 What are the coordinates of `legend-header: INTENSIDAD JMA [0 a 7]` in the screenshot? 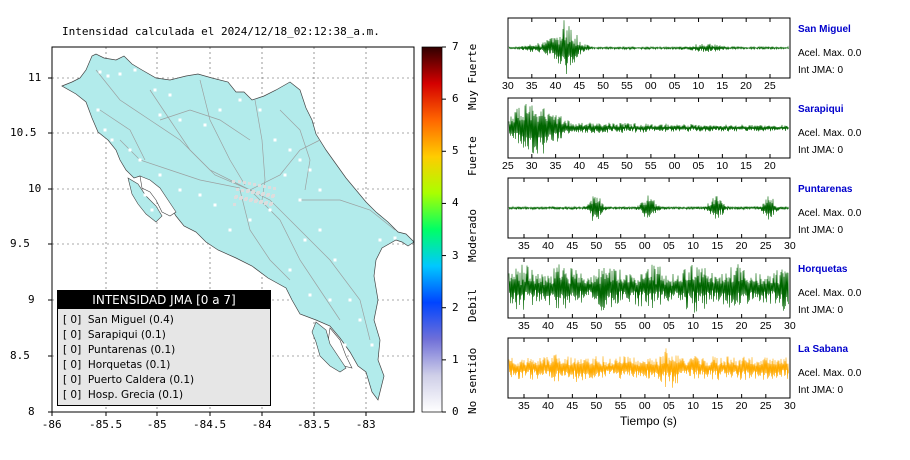 It's located at (164, 300).